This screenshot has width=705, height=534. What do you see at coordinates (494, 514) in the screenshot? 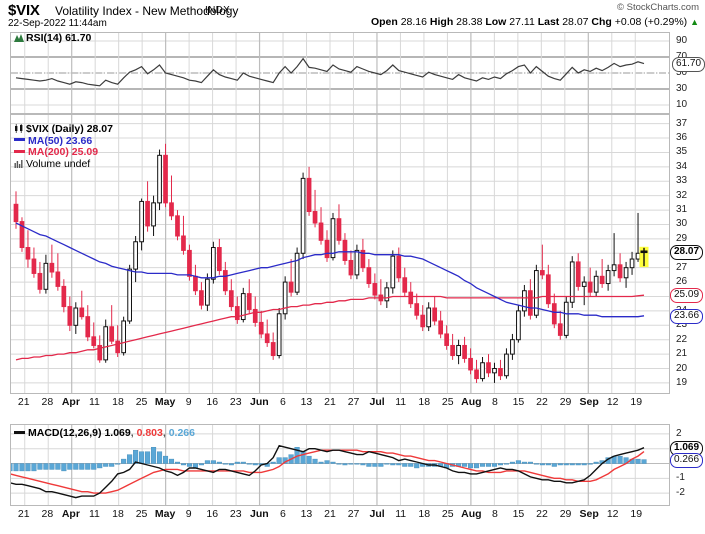
I see `x-tick-bot-8: 8` at bounding box center [494, 514].